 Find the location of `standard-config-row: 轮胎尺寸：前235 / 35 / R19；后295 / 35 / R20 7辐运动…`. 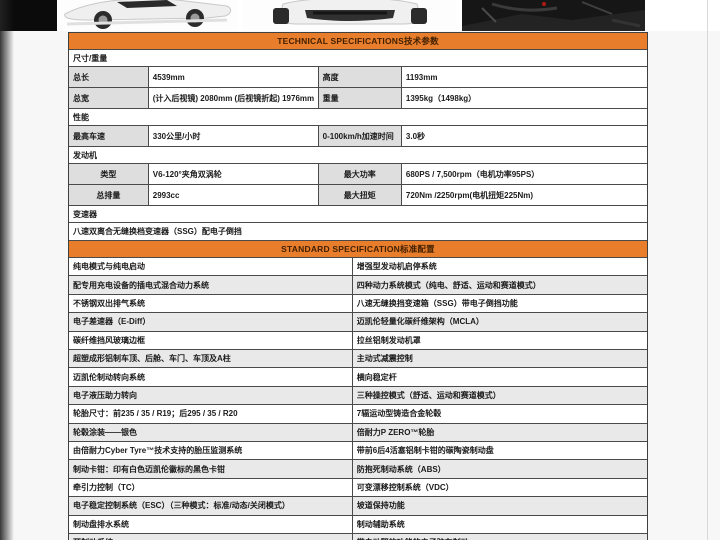

standard-config-row: 轮胎尺寸：前235 / 35 / R19；后295 / 35 / R20 7辐运动… is located at coordinates (358, 414).